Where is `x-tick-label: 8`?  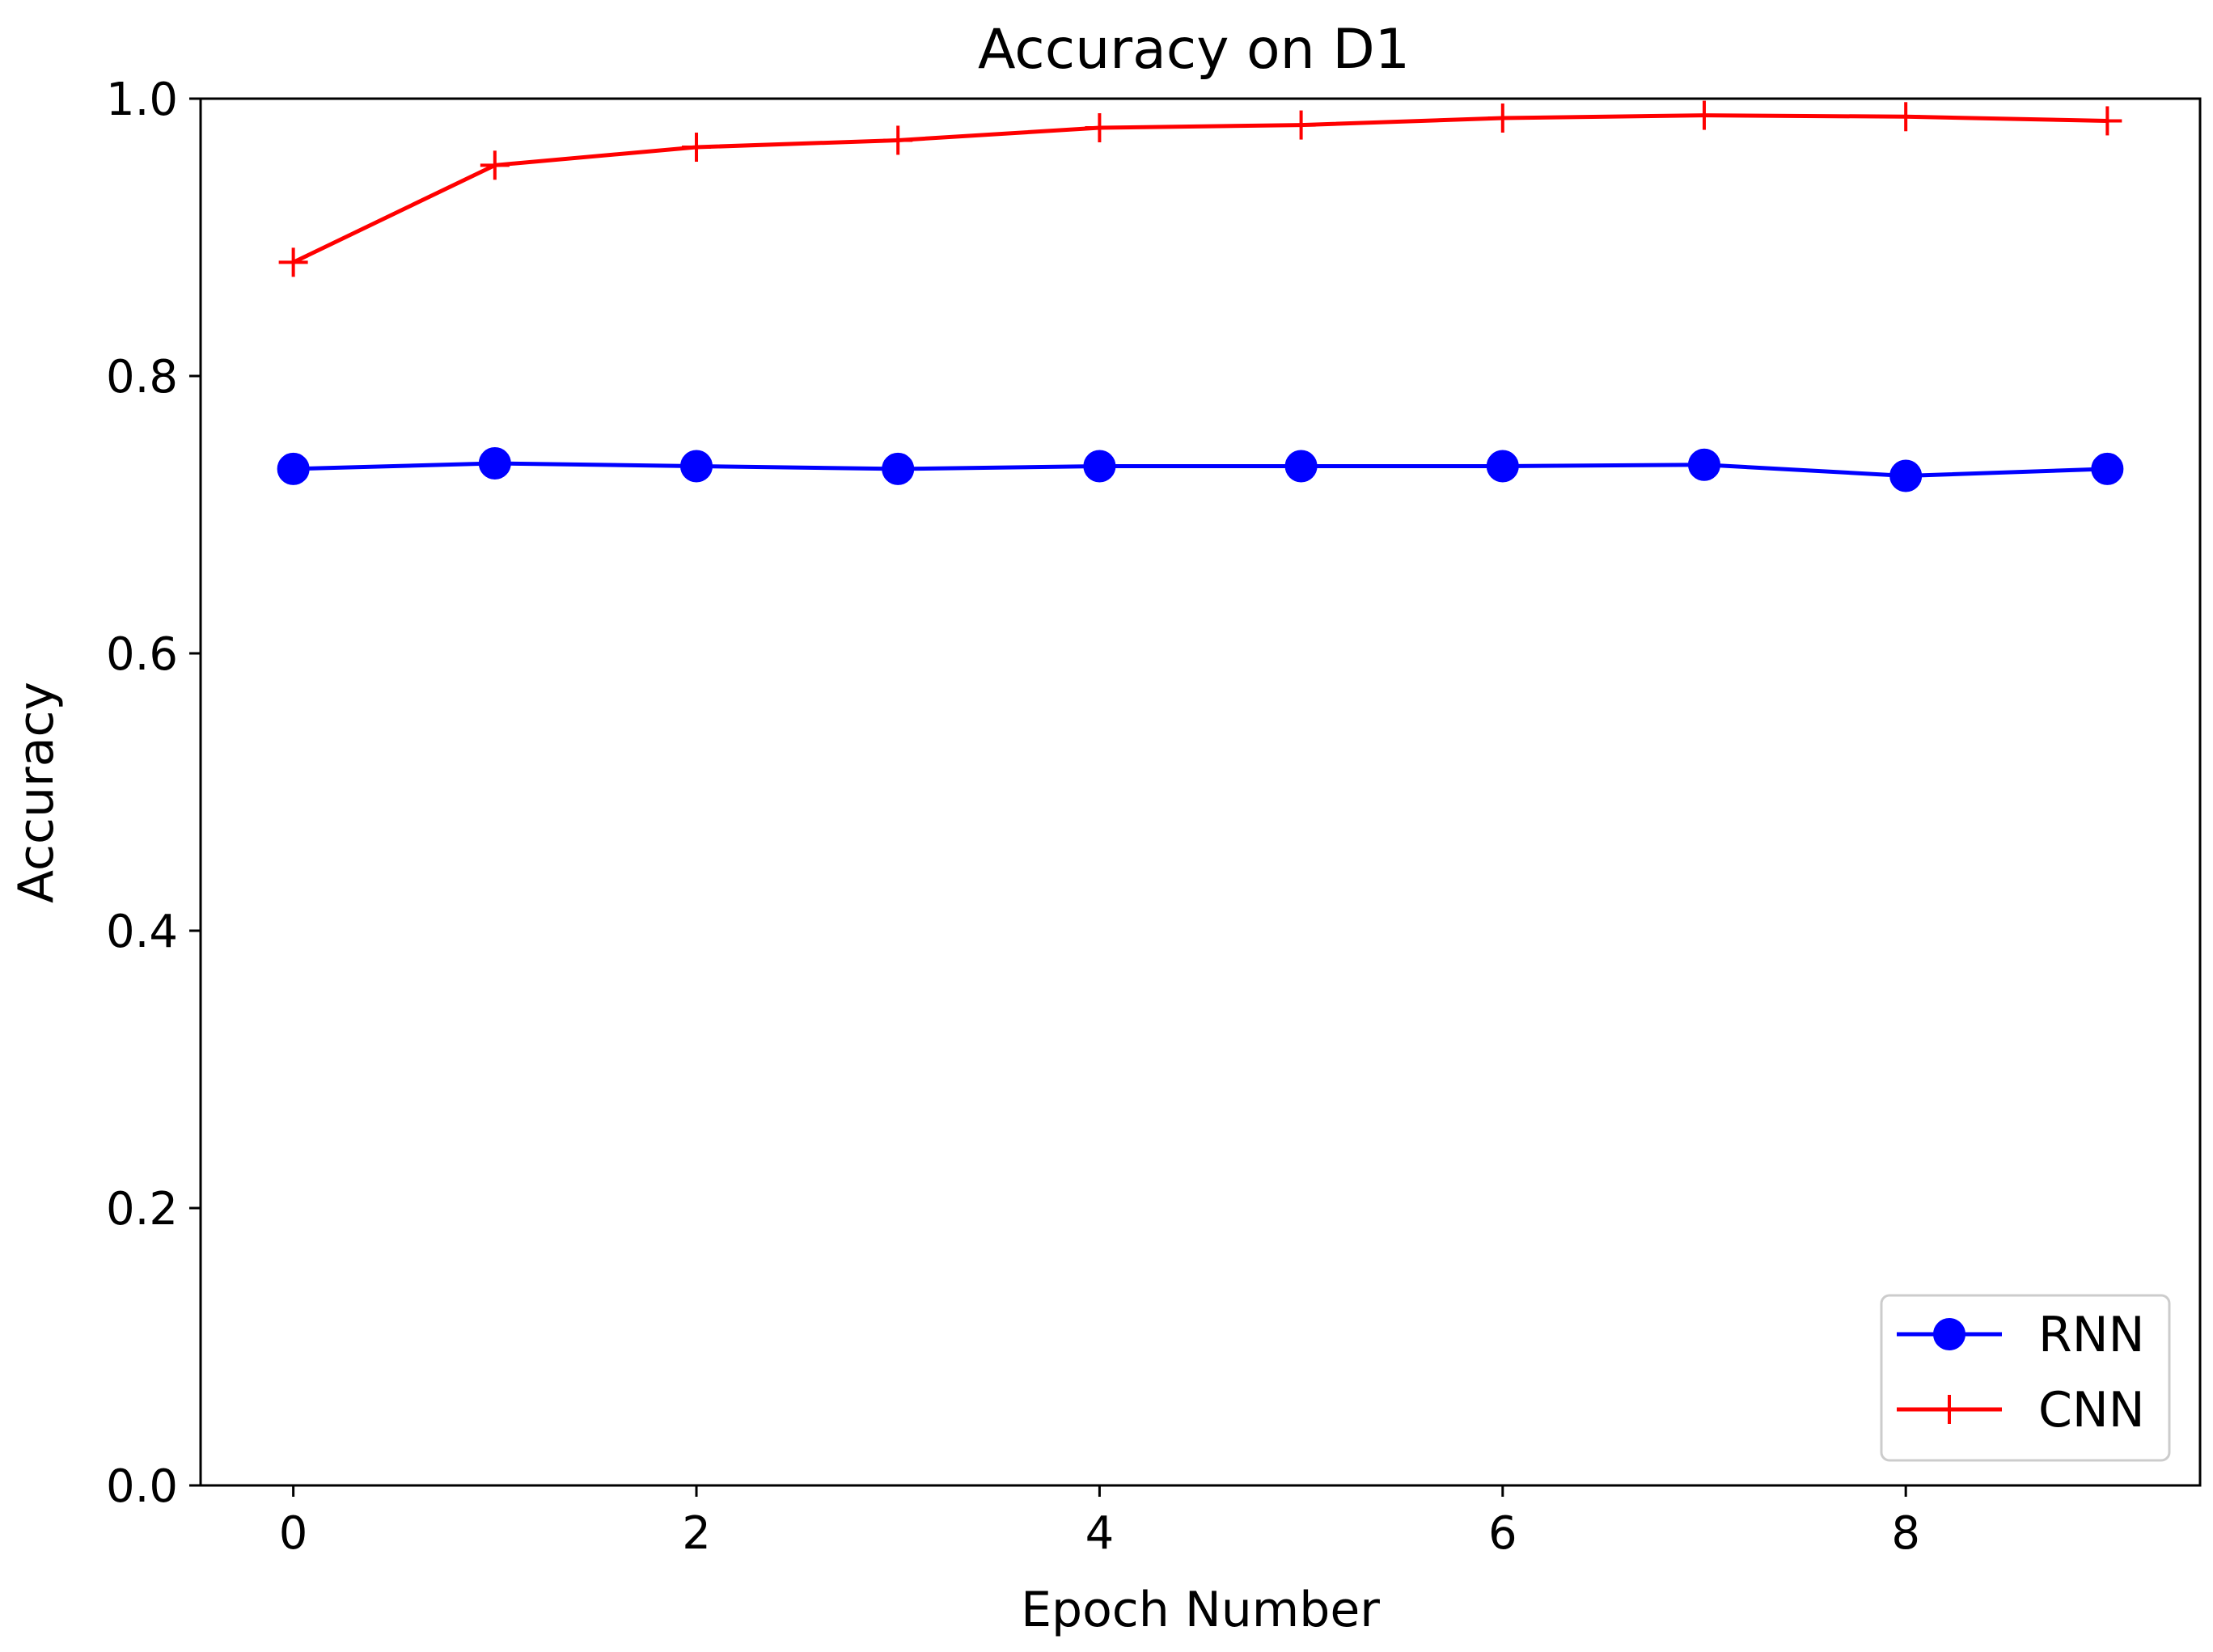 x-tick-label: 8 is located at coordinates (1905, 1533).